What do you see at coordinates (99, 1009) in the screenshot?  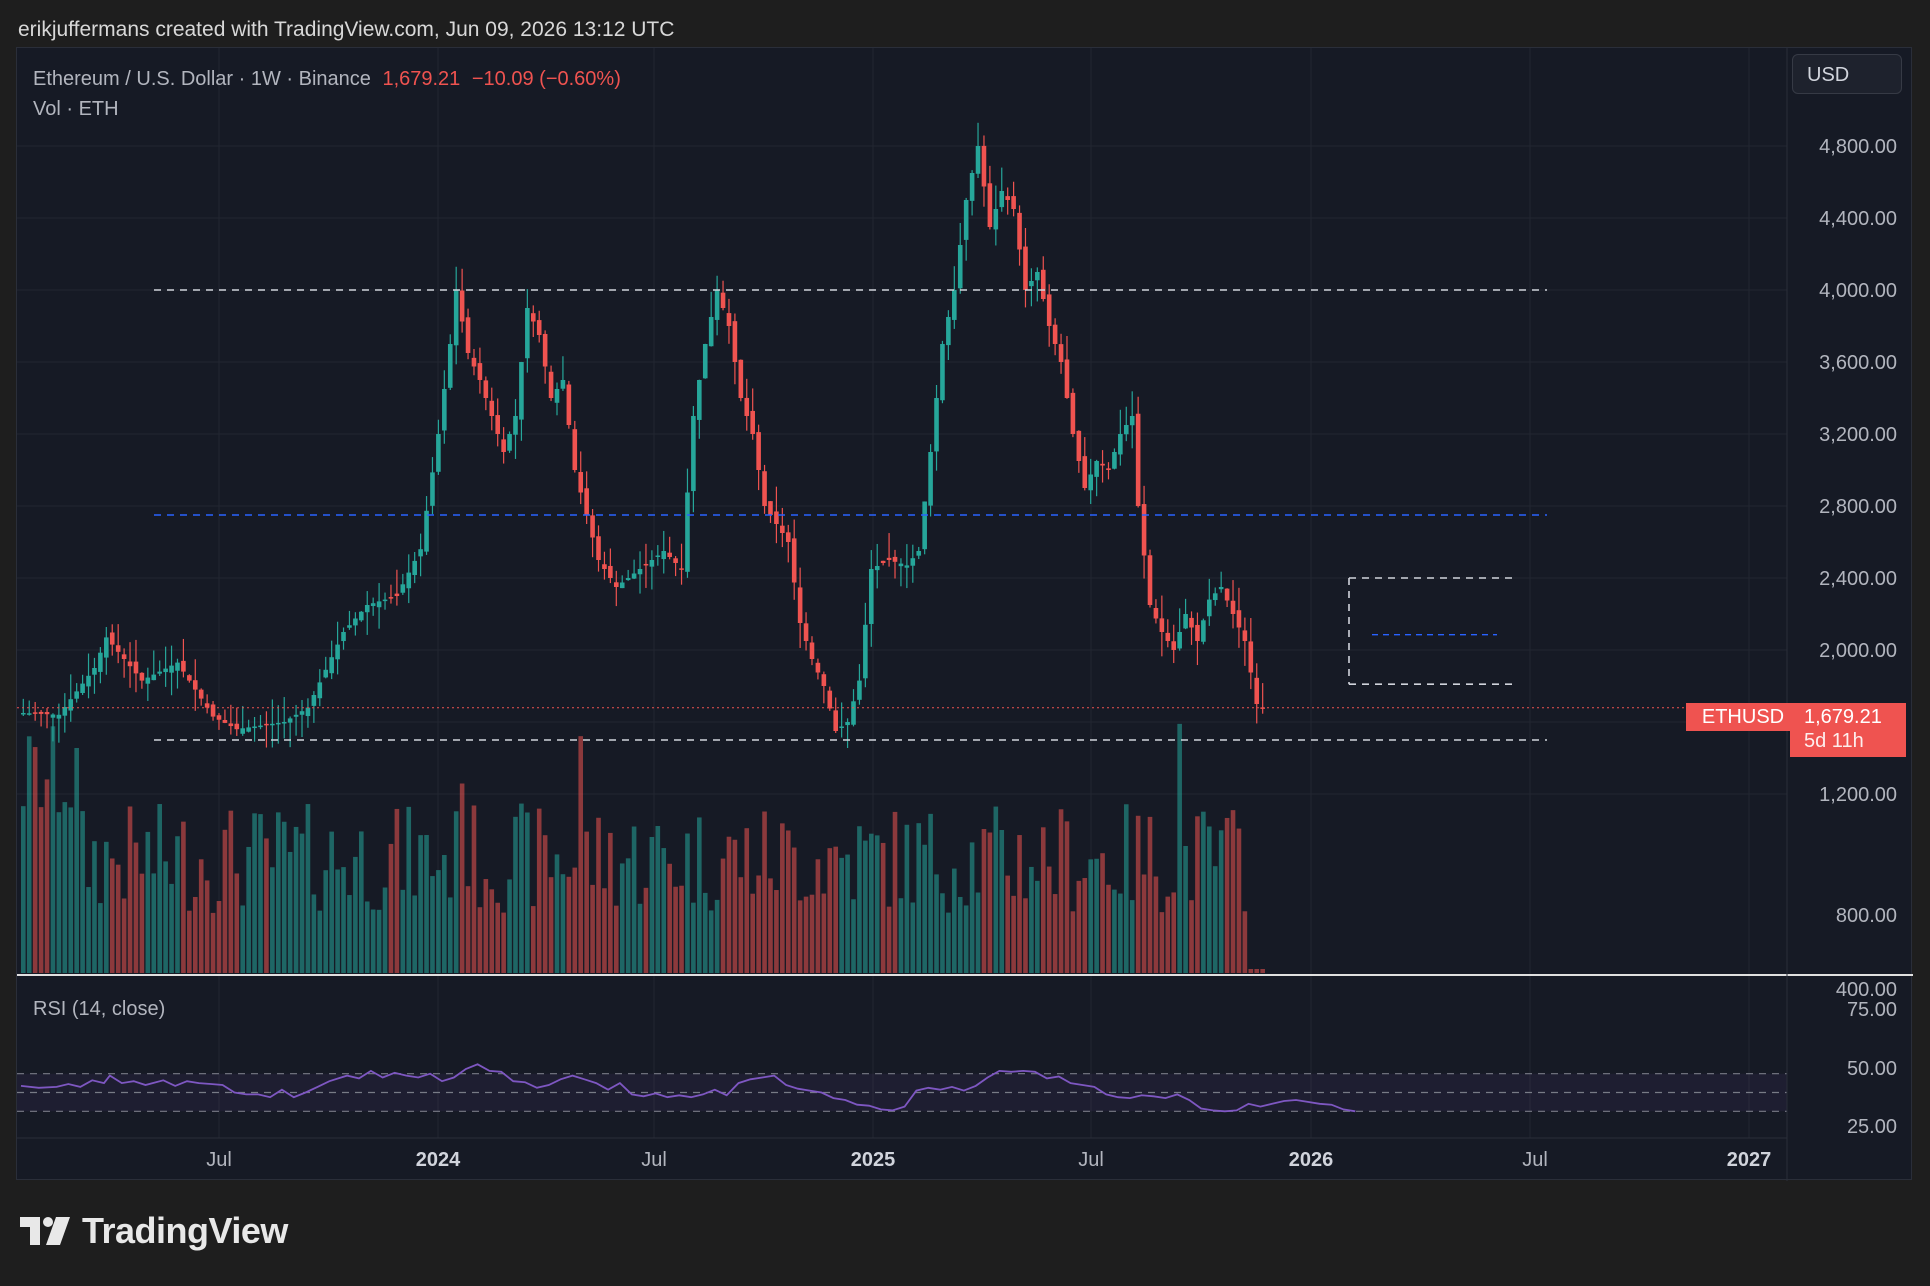 I see `rsi-legend: RSI (14, close)` at bounding box center [99, 1009].